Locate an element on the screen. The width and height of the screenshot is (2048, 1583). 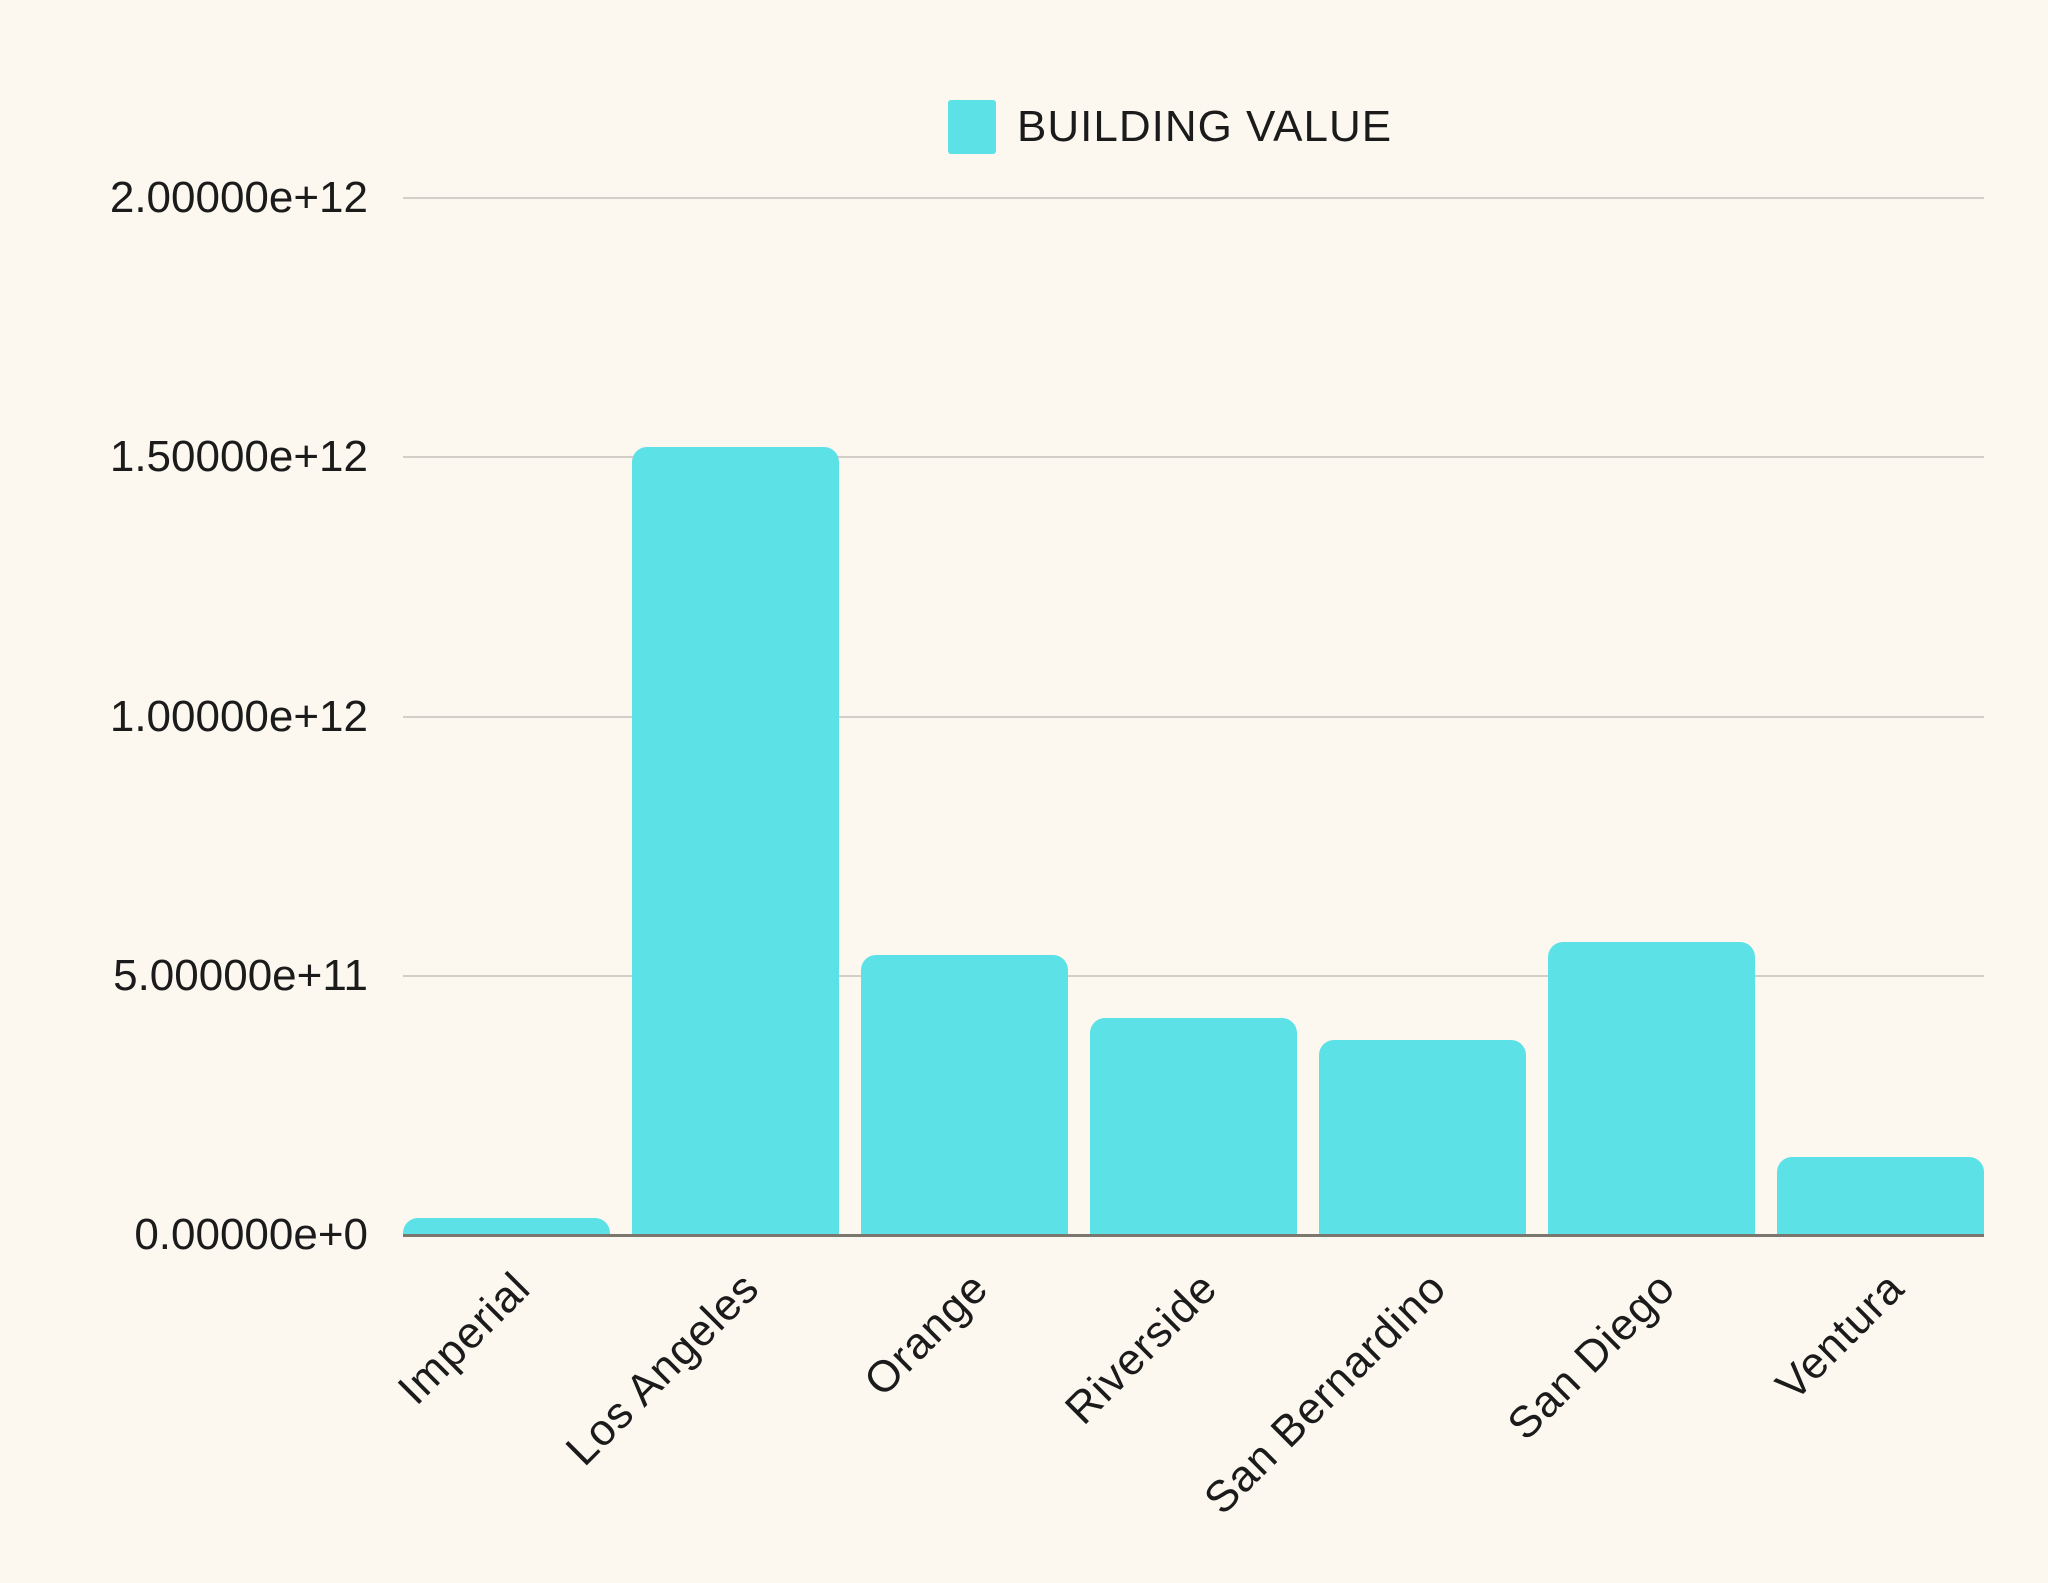
bar-san-diego is located at coordinates (1651, 1088).